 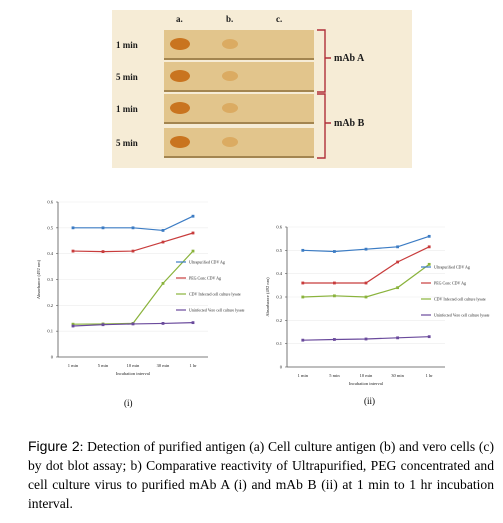 What do you see at coordinates (369, 401) in the screenshot?
I see `panel-label-ii: (ii)` at bounding box center [369, 401].